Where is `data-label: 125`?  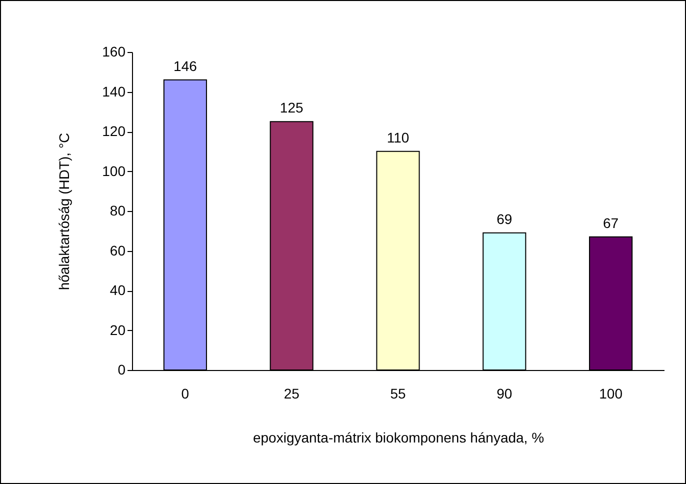 data-label: 125 is located at coordinates (292, 108).